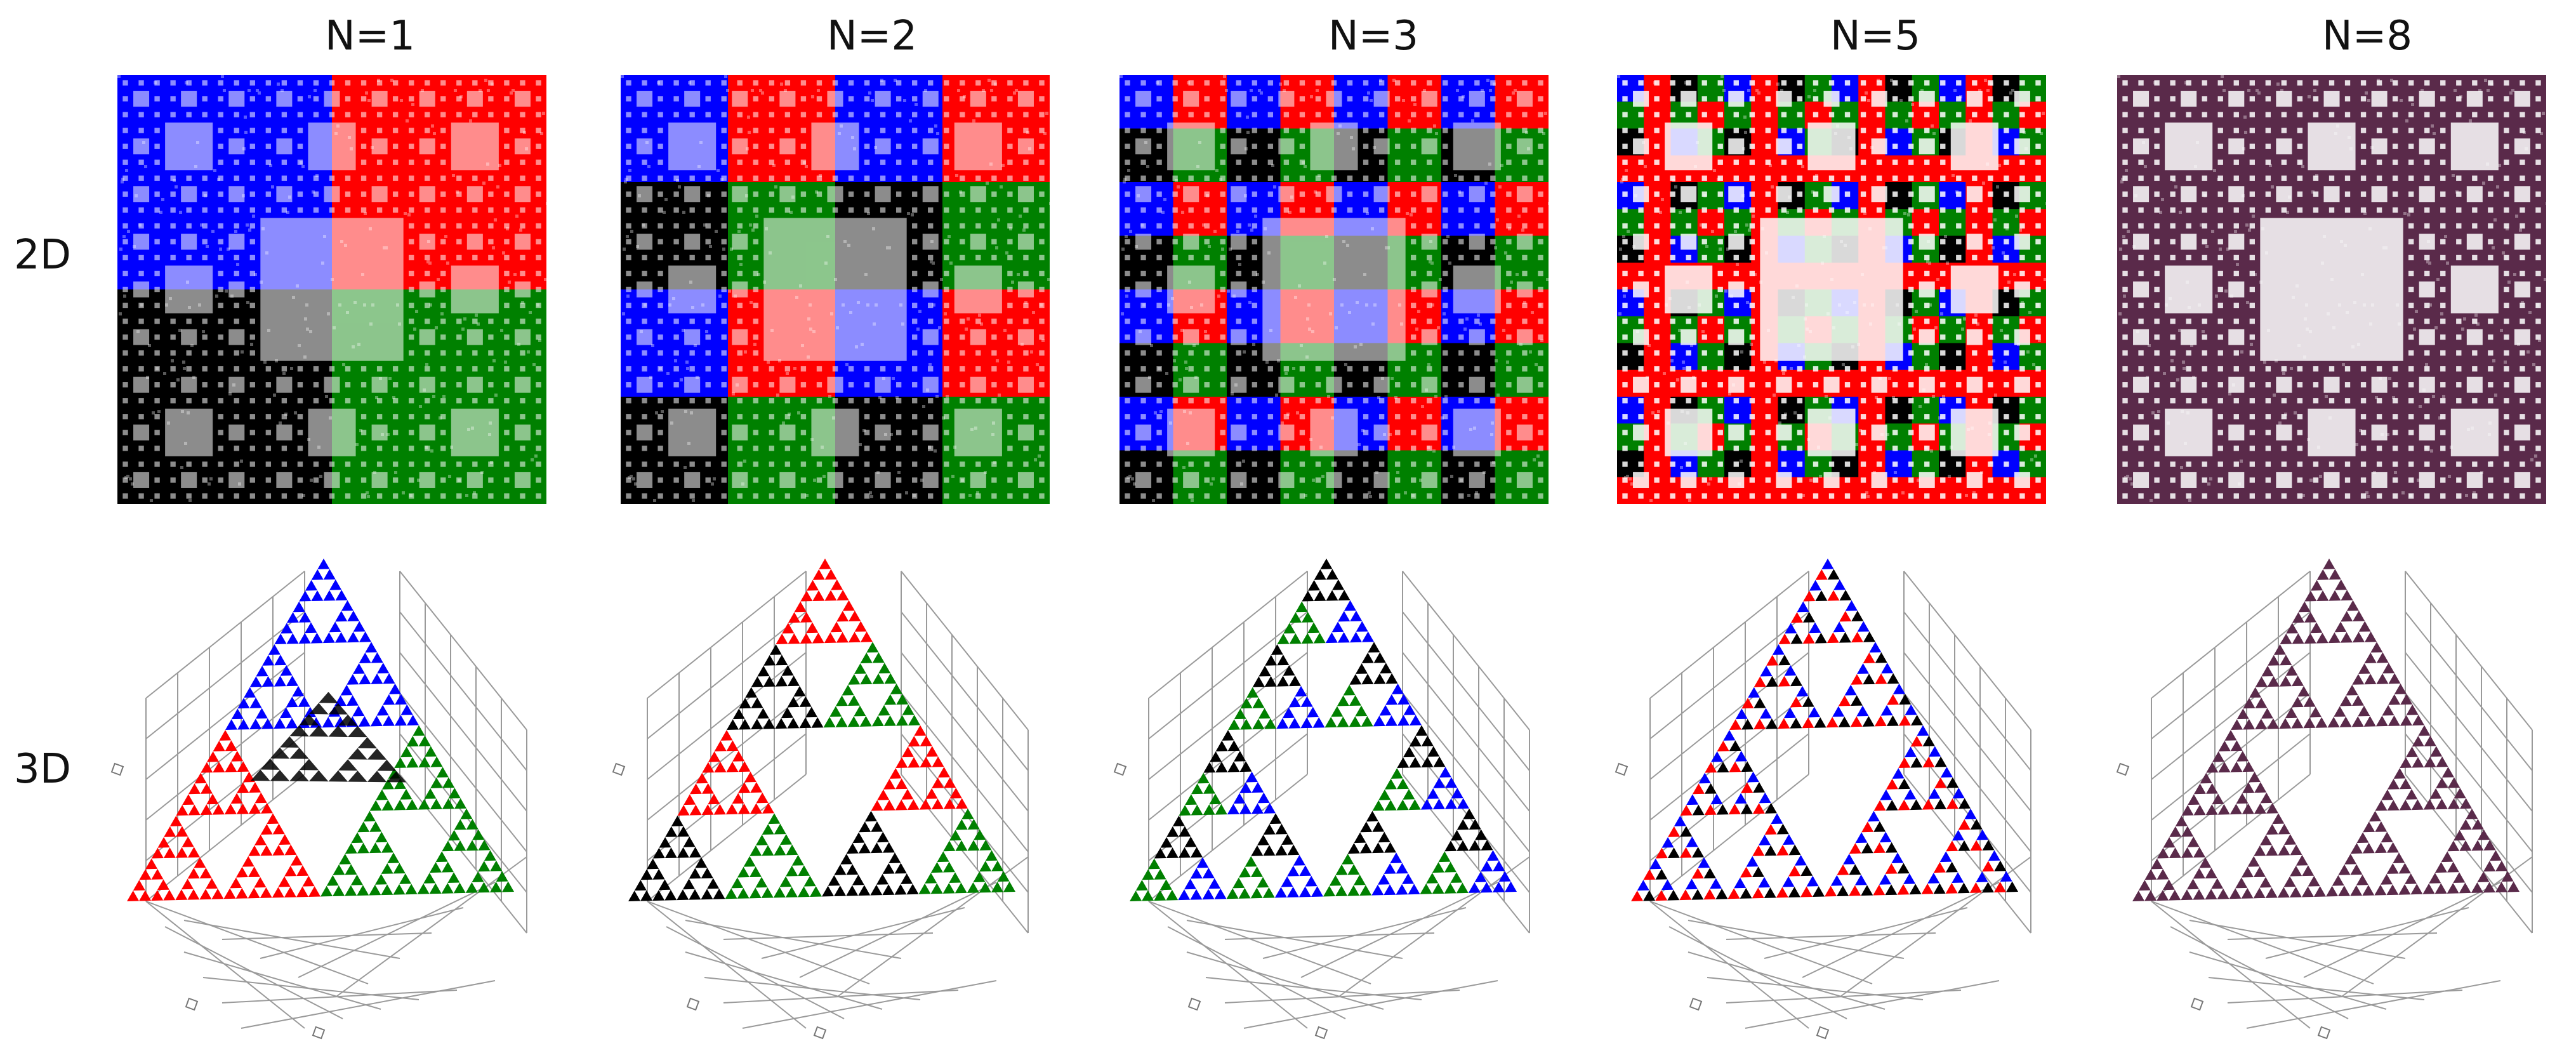 This screenshot has height=1053, width=2576. I want to click on fractal-3d-n2, so click(821, 799).